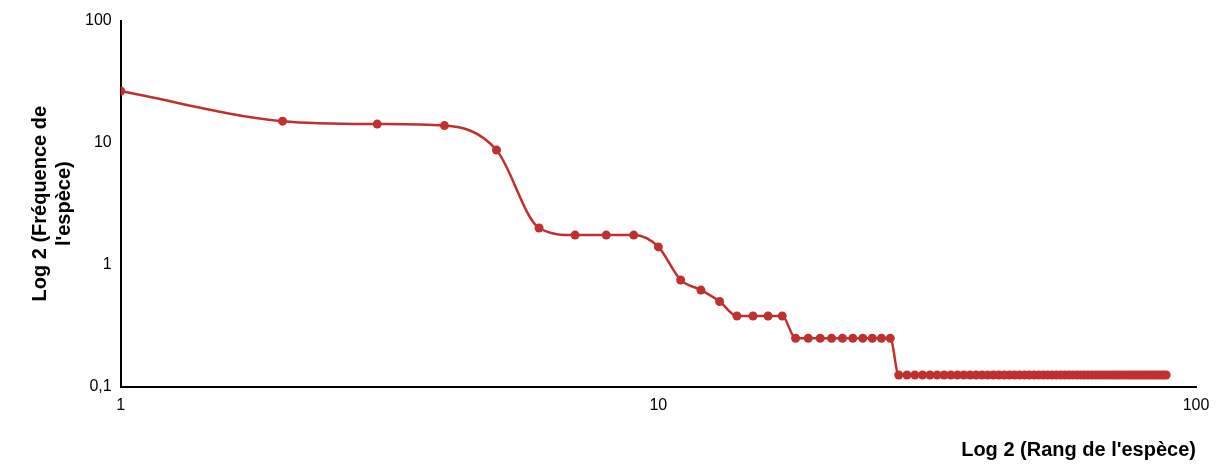 This screenshot has height=475, width=1226. What do you see at coordinates (121, 404) in the screenshot?
I see `x-tick-label: 1` at bounding box center [121, 404].